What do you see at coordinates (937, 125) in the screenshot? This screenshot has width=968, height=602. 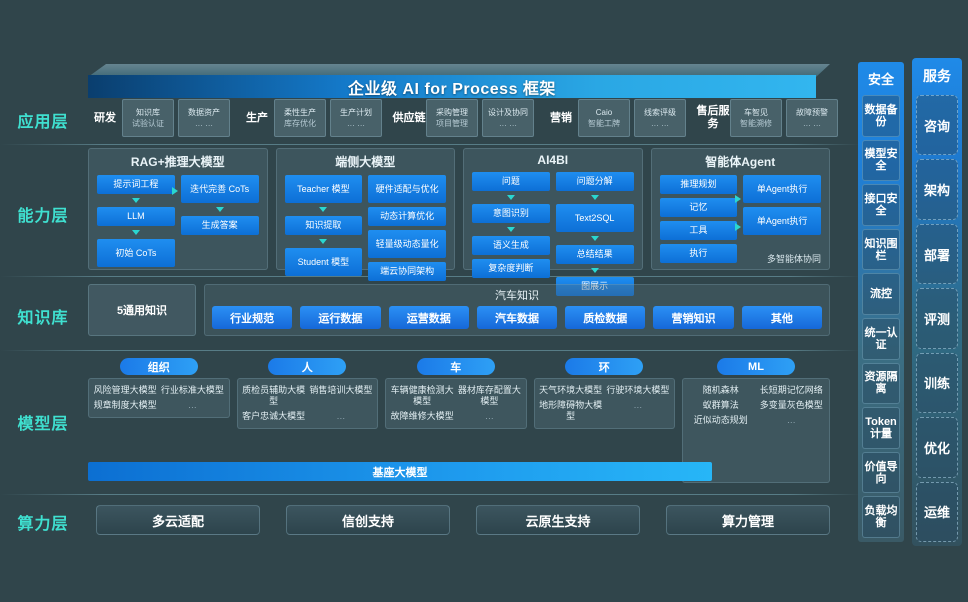 I see `service-item: 咨询` at bounding box center [937, 125].